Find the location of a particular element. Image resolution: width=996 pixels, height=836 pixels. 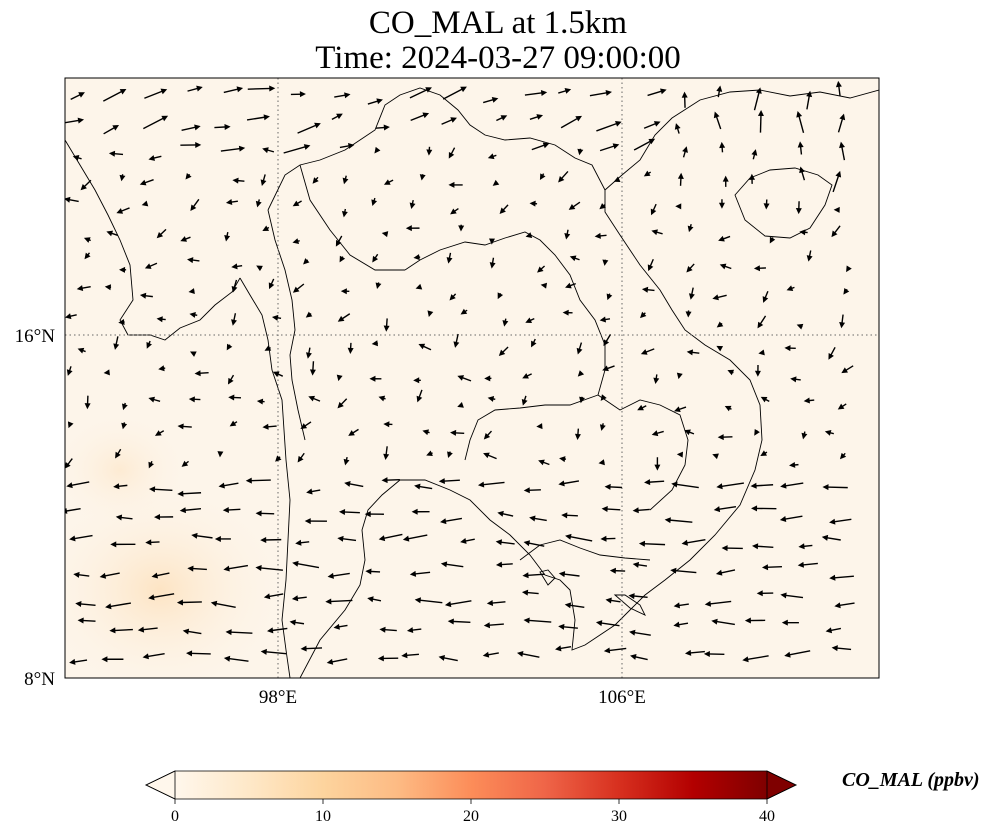

border-north is located at coordinates (436, 149).